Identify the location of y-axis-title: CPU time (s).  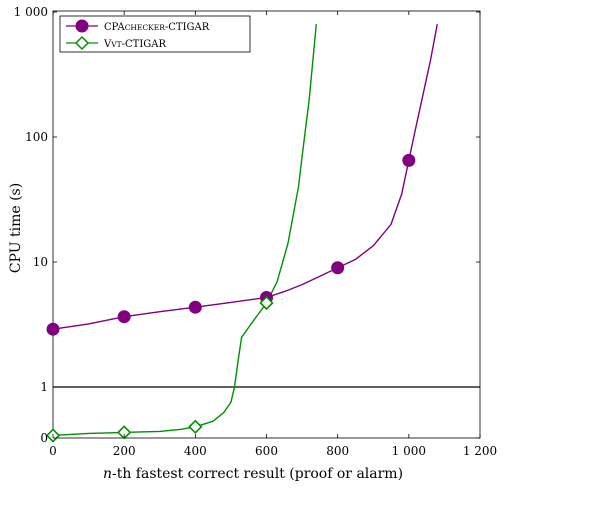
(16, 228).